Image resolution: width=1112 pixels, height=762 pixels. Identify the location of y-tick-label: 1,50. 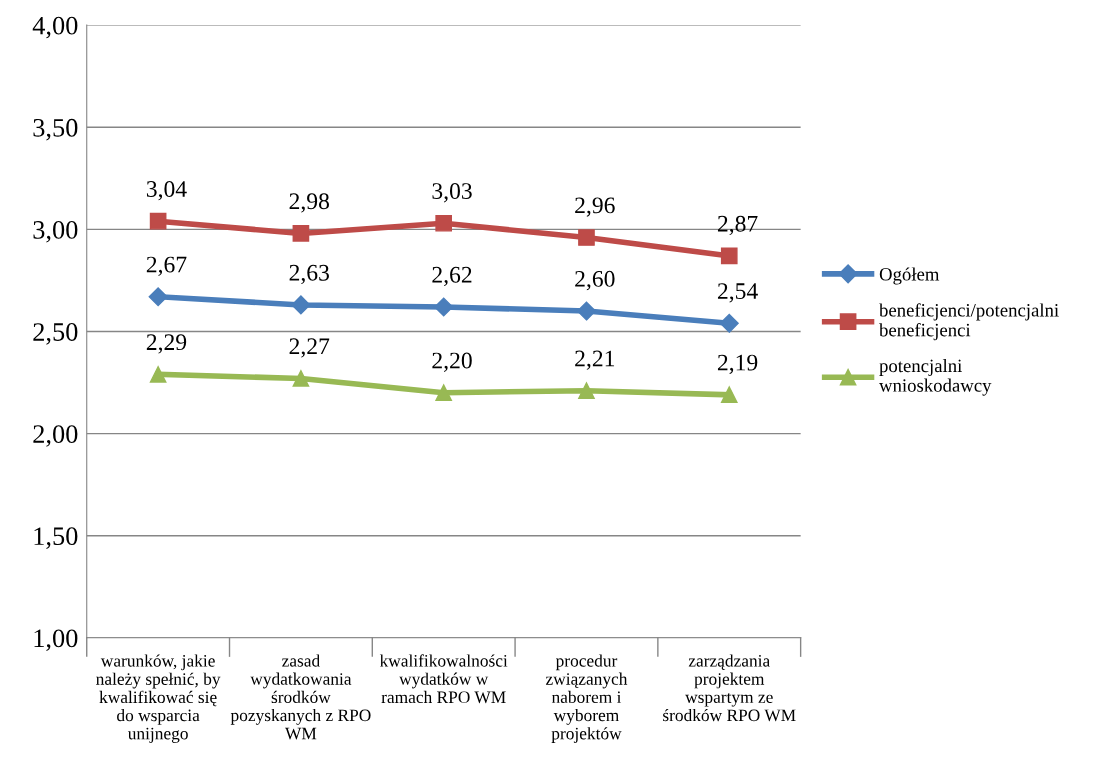
(56, 538).